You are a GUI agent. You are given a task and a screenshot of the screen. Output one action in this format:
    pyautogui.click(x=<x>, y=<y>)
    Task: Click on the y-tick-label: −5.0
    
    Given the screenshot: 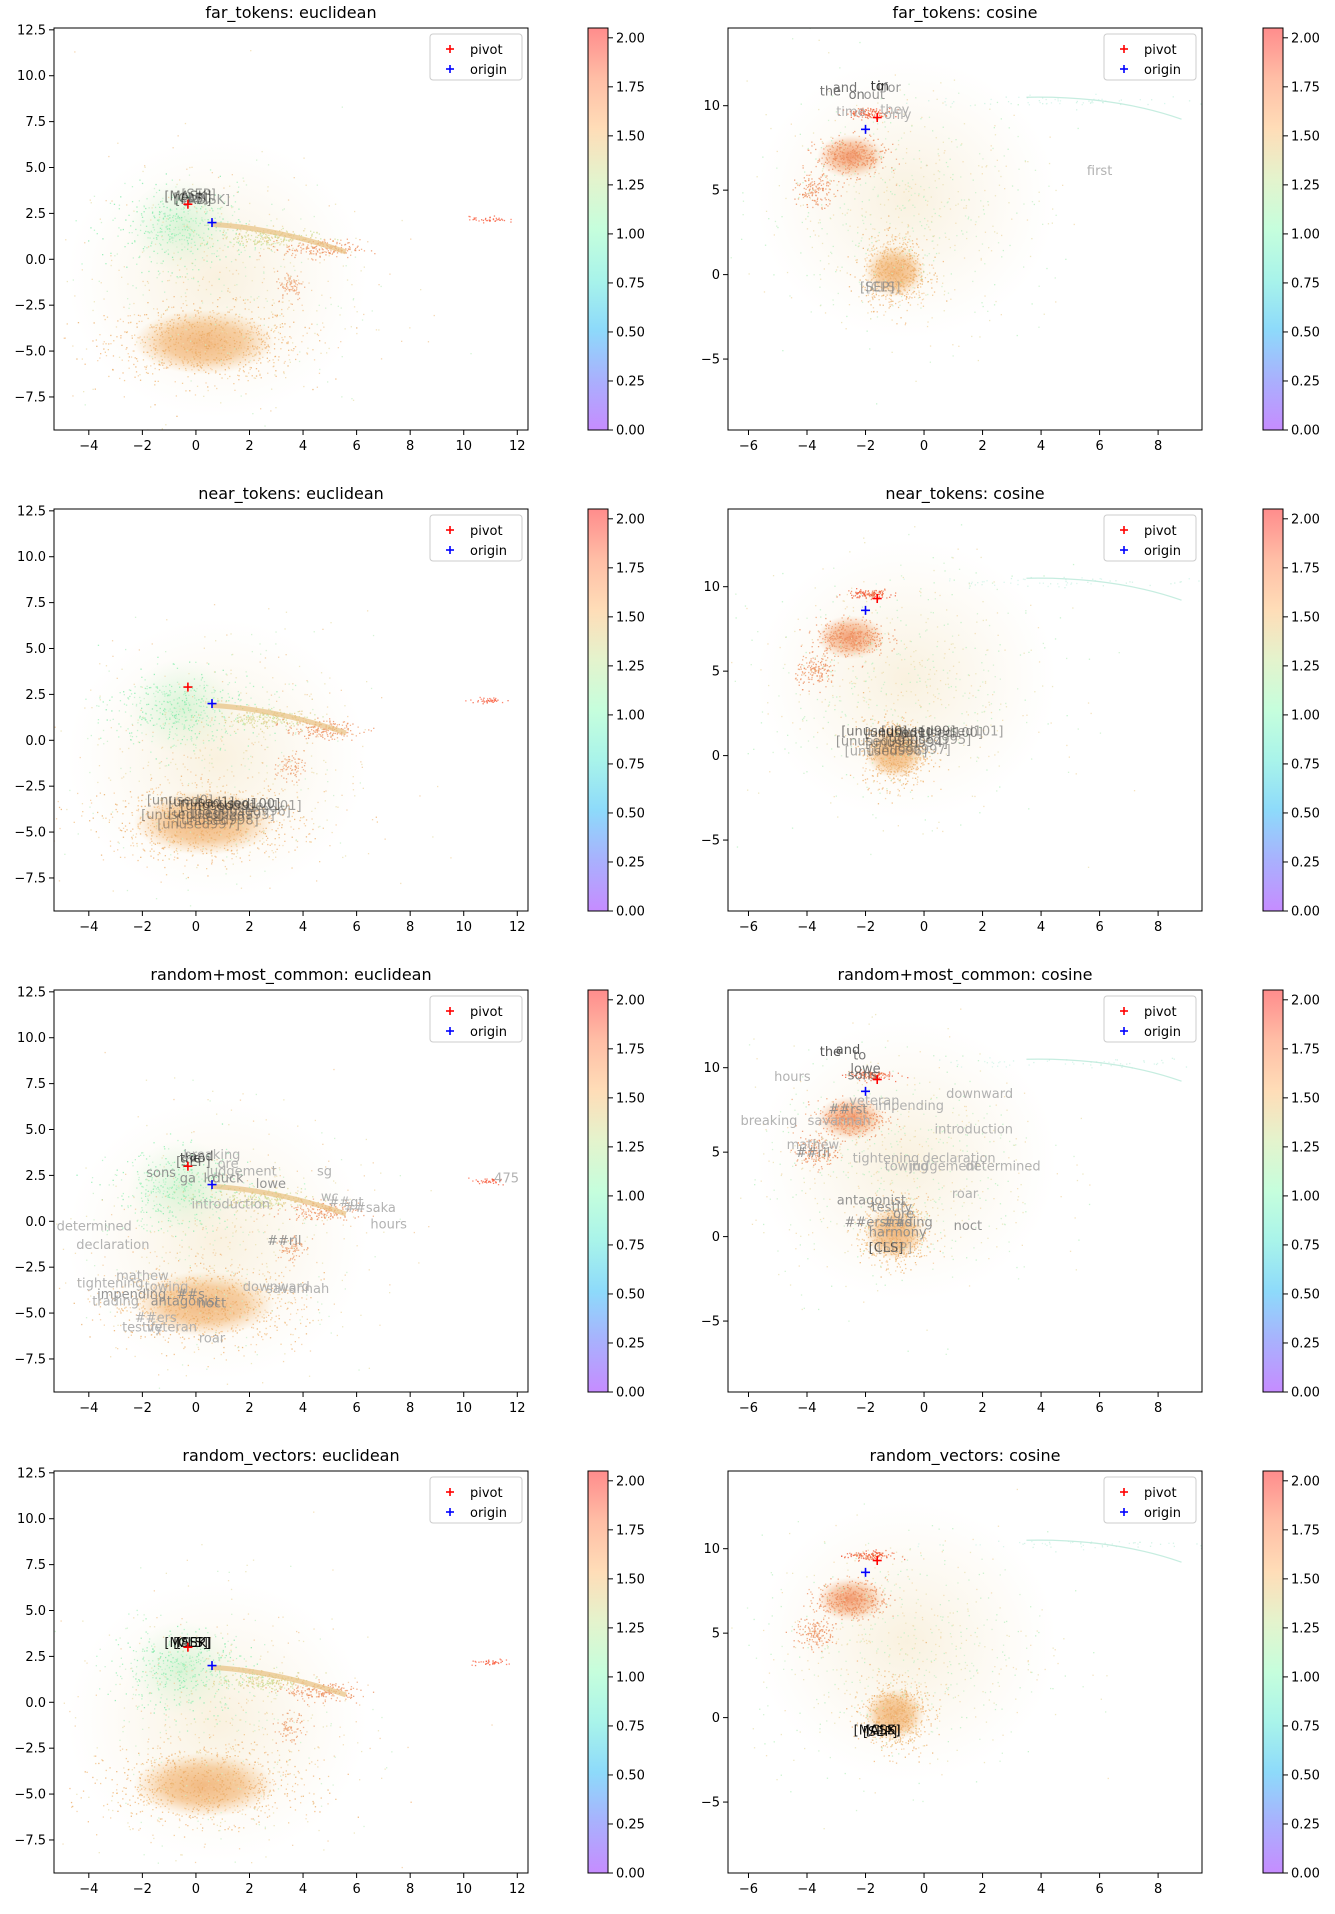 What is the action you would take?
    pyautogui.click(x=30, y=352)
    